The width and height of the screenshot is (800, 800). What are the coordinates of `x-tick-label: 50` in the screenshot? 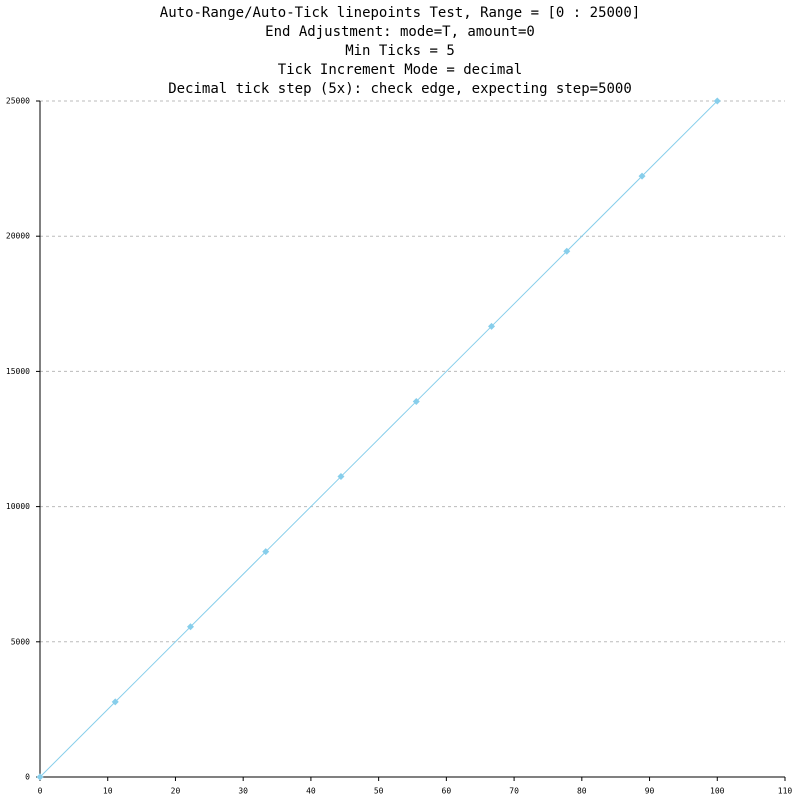 It's located at (379, 791).